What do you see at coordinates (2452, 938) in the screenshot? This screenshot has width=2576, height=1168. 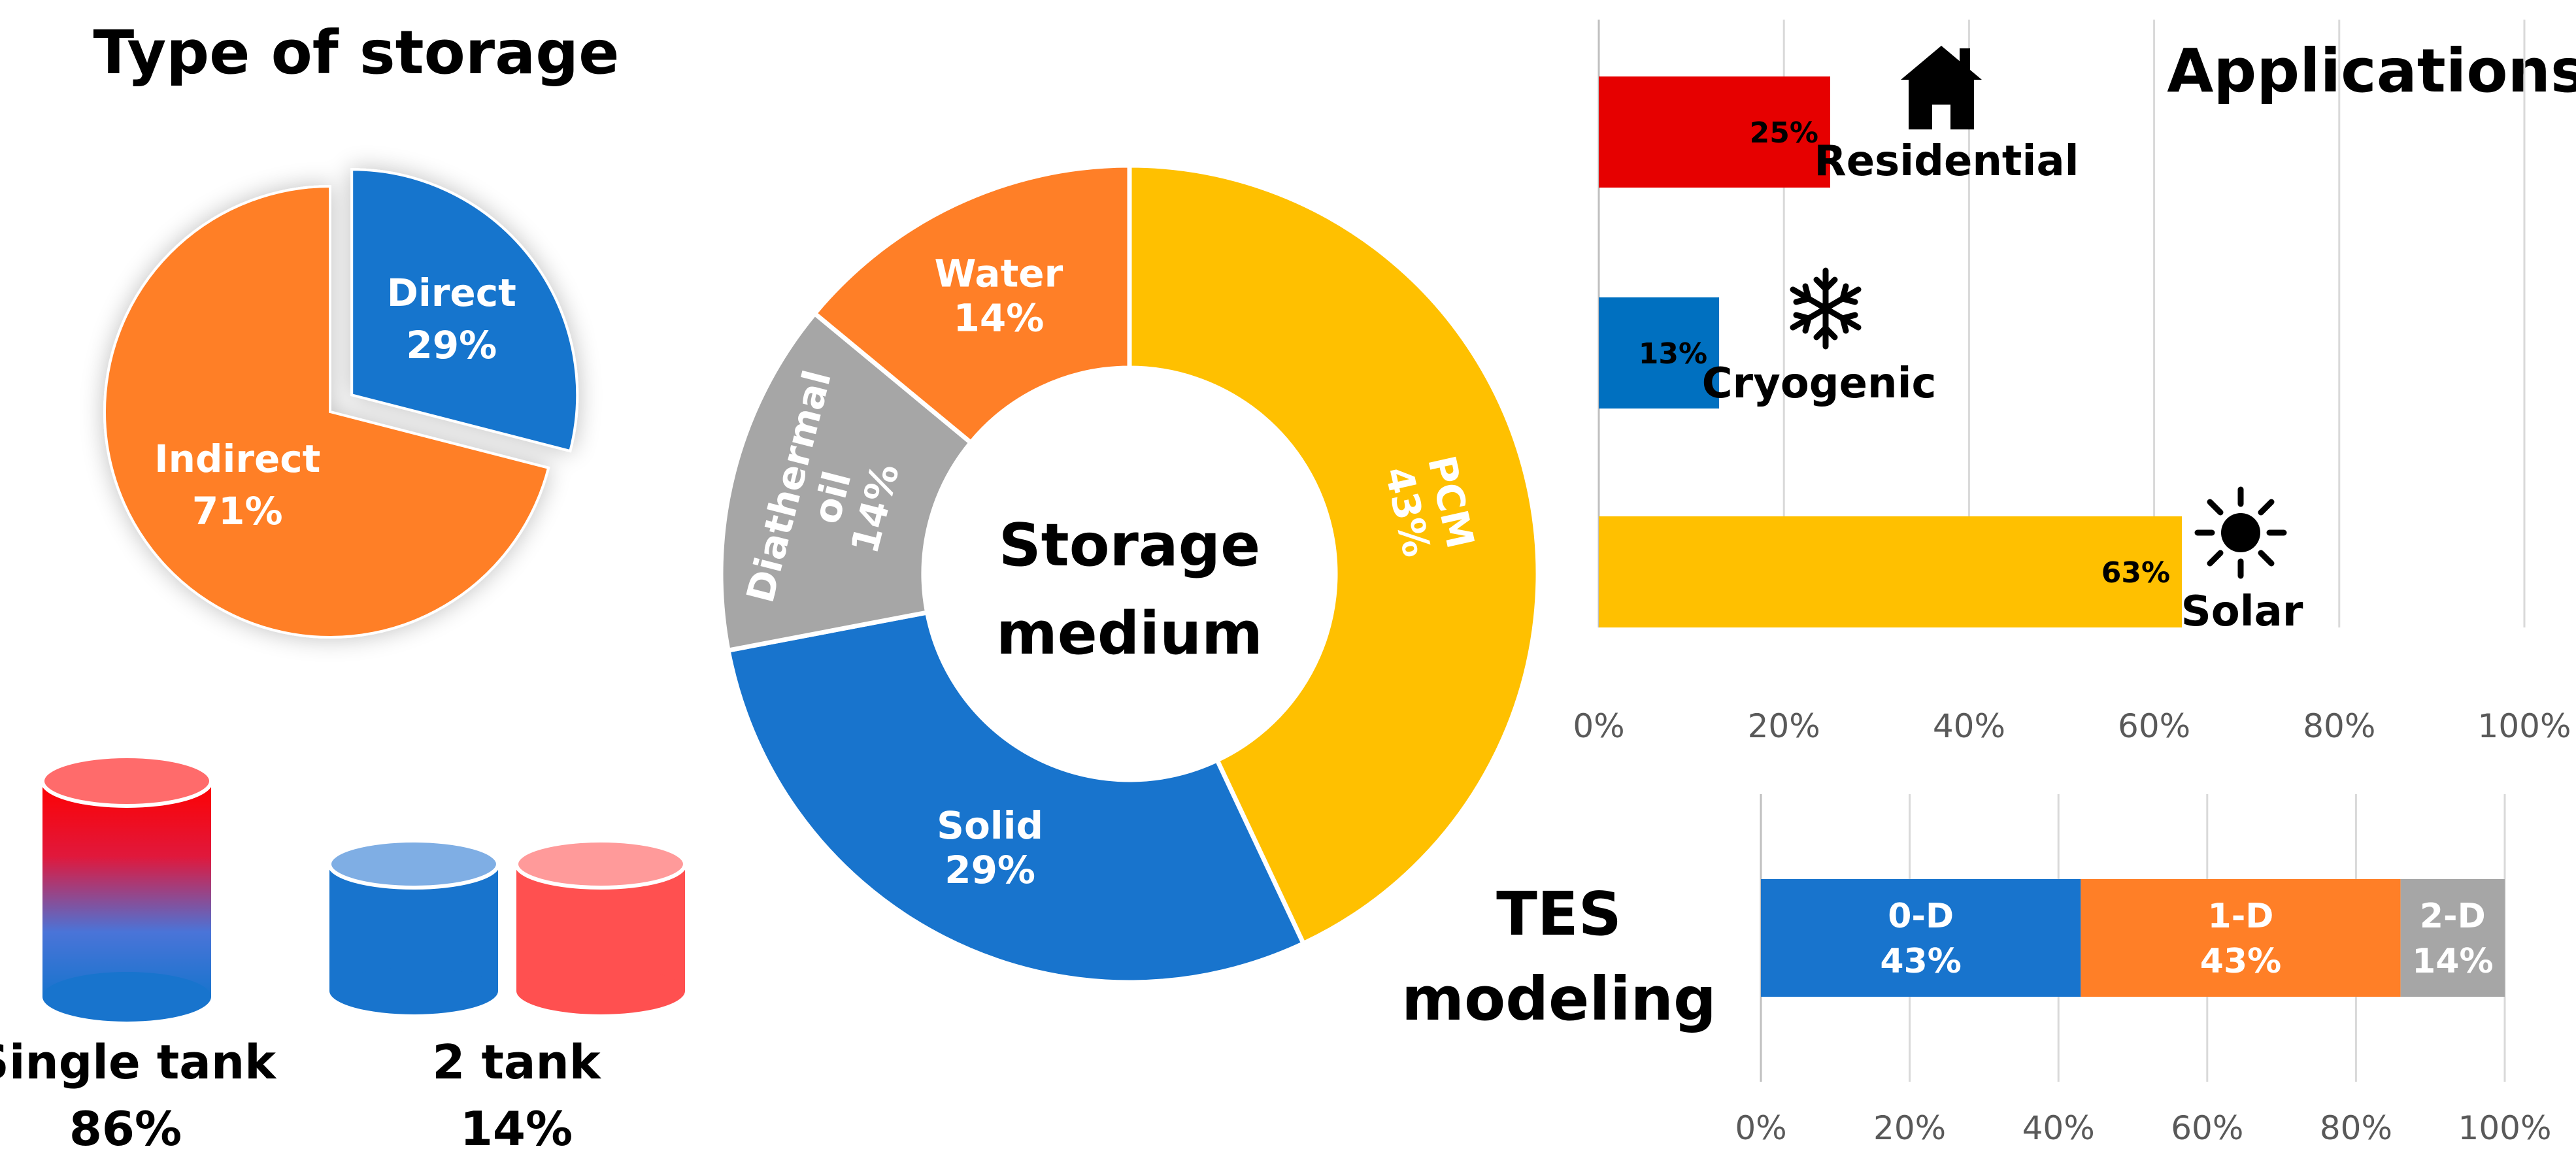 I see `segment-2-d` at bounding box center [2452, 938].